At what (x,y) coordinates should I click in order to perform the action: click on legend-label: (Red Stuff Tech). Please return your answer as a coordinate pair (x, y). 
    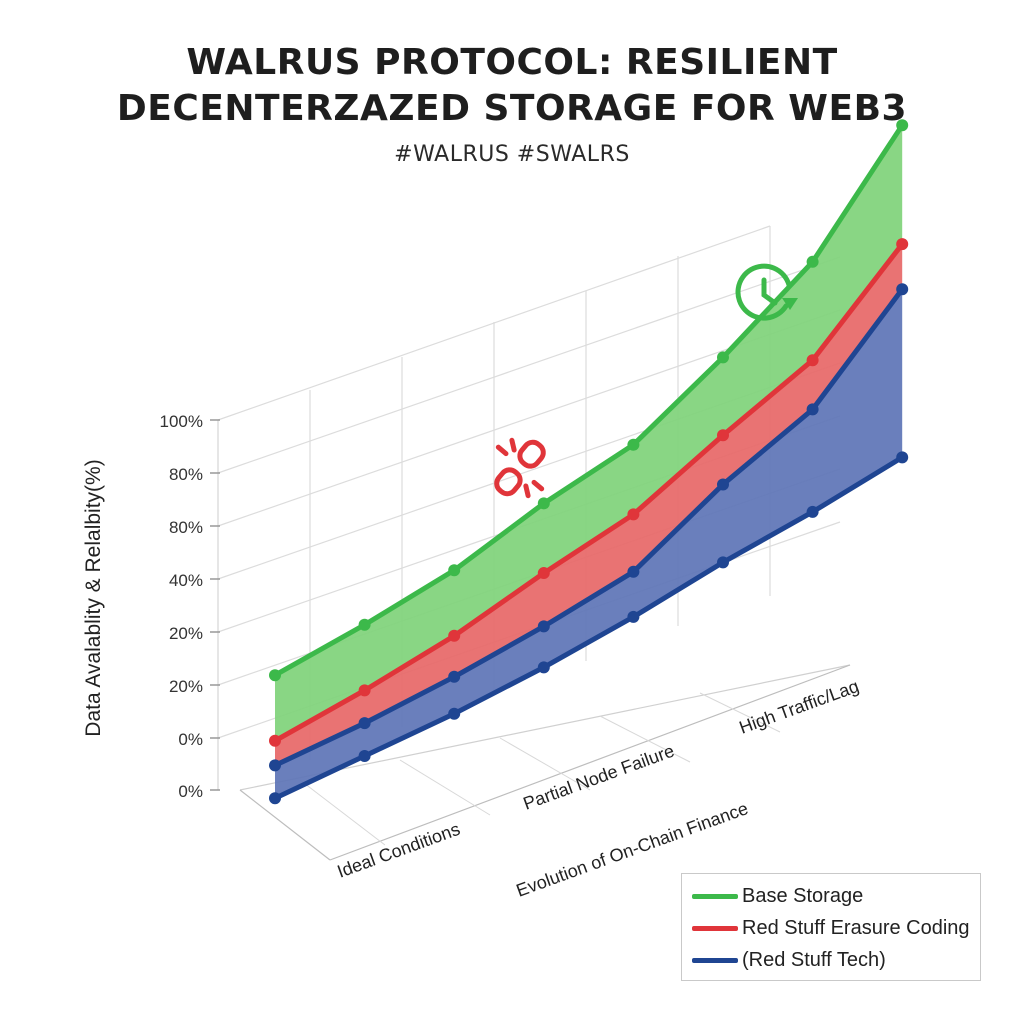
    Looking at the image, I should click on (814, 959).